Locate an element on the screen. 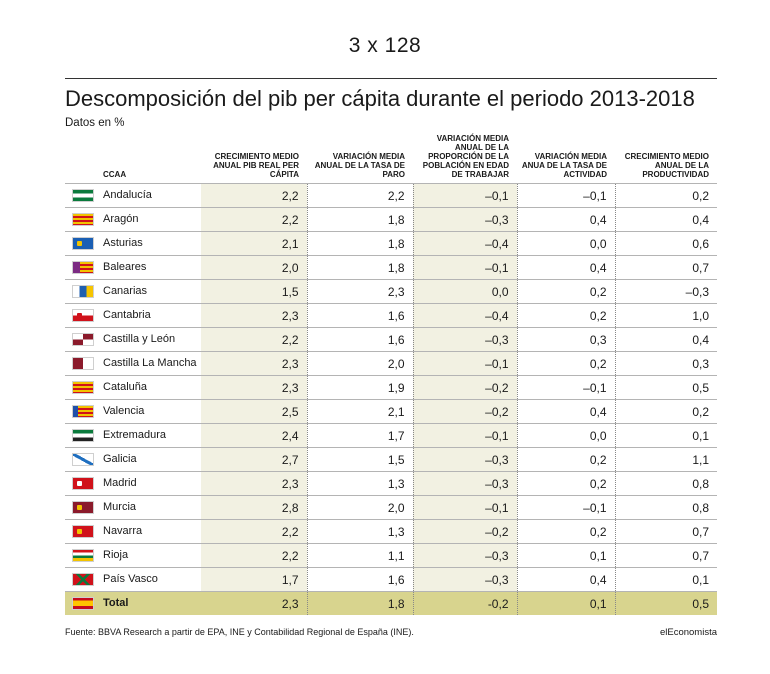 The width and height of the screenshot is (770, 674). productividad-cell: 0,5 is located at coordinates (665, 603).